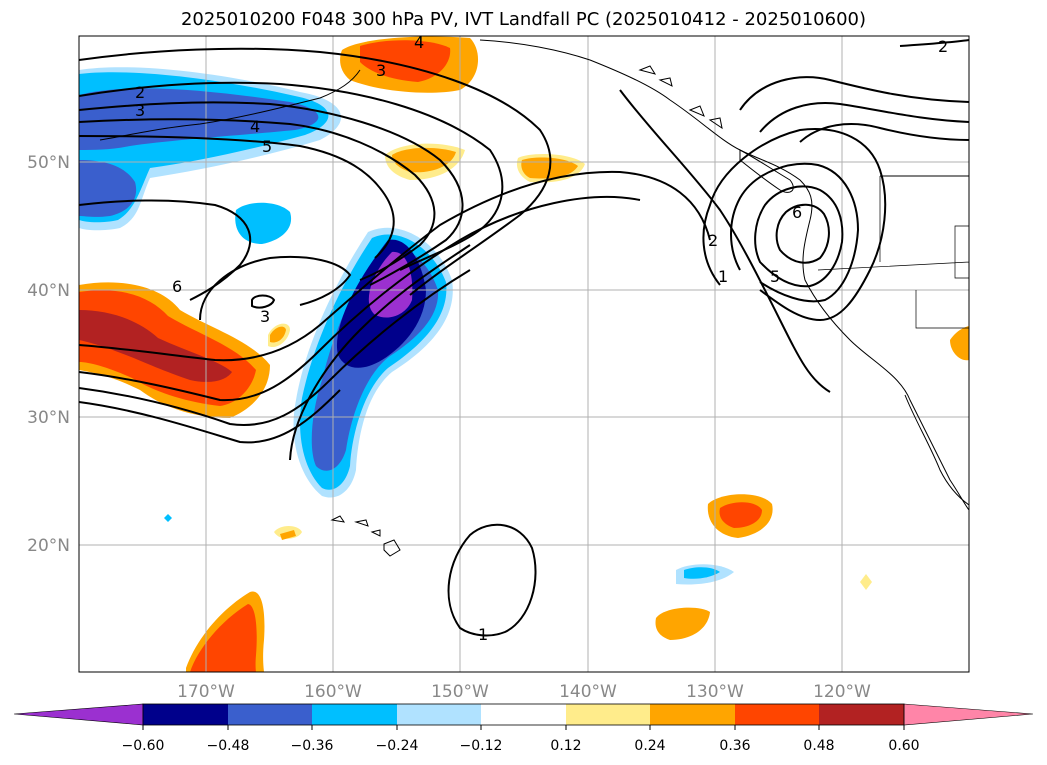 This screenshot has width=1047, height=765. Describe the element at coordinates (48, 418) in the screenshot. I see `lat-label: 30°N` at that location.